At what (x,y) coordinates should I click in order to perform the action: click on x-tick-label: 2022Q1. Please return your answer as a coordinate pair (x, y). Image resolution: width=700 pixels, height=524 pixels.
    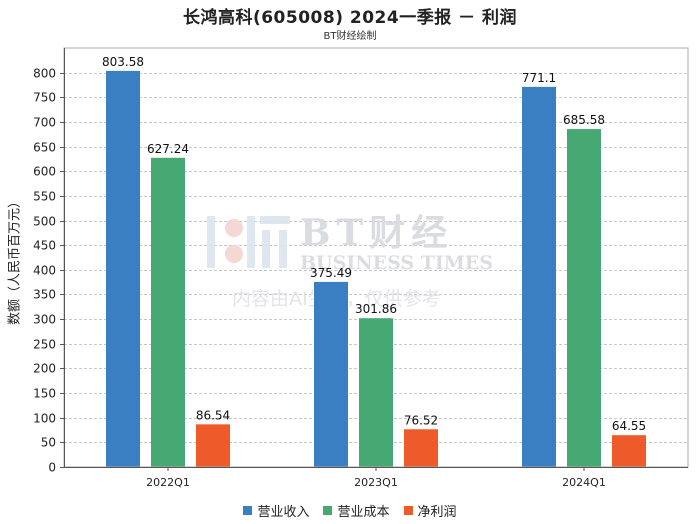
    Looking at the image, I should click on (168, 482).